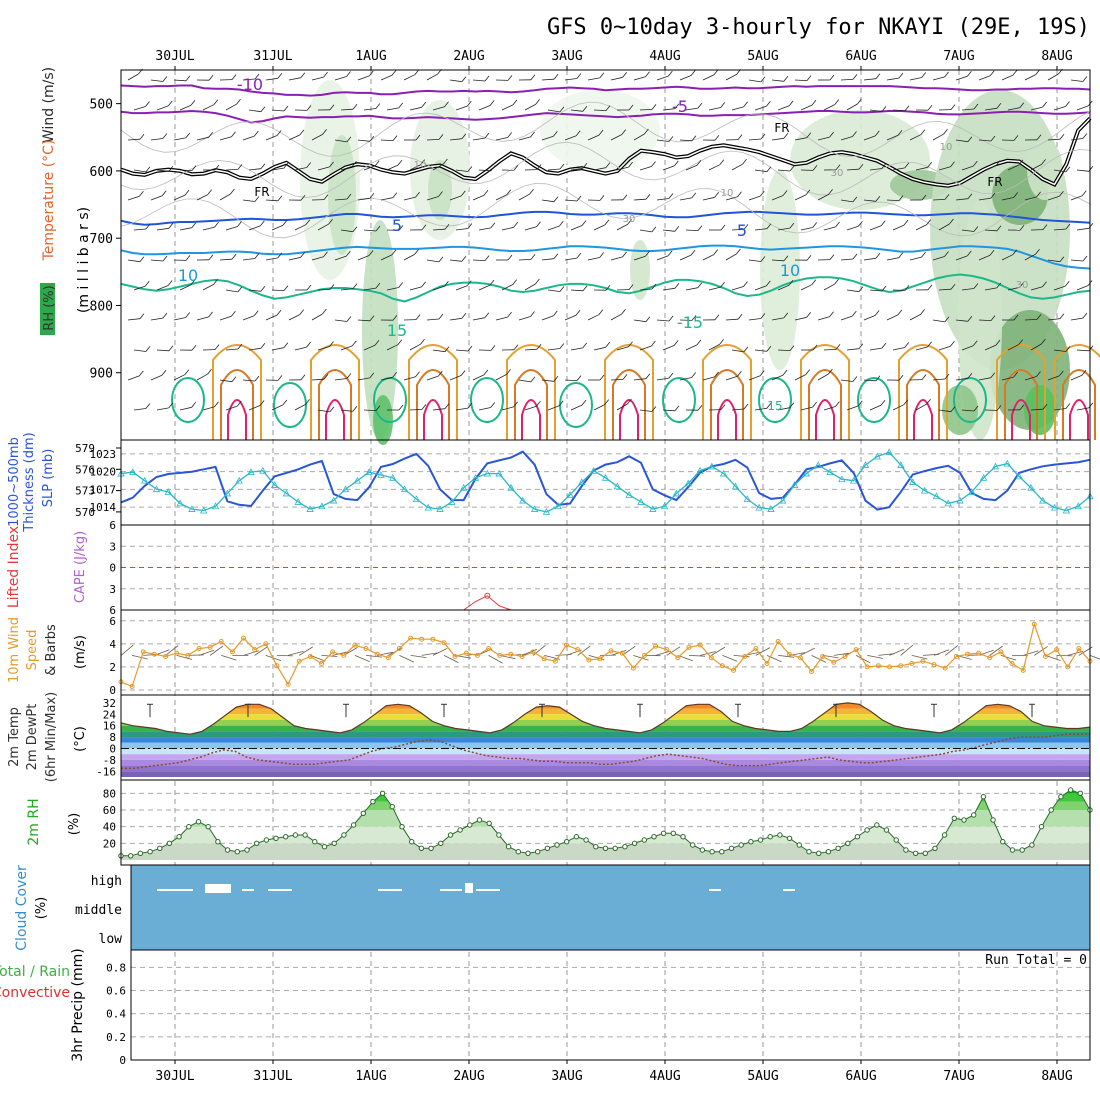  Describe the element at coordinates (109, 703) in the screenshot. I see `temp-tick-label: 32` at that location.